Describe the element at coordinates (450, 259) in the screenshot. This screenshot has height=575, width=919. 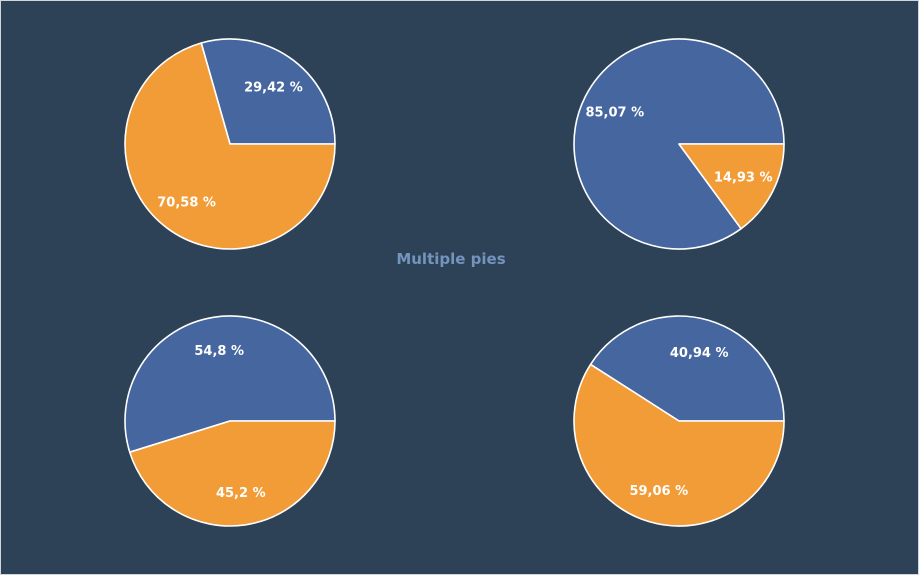
I see `chart-title: Multiple pies` at that location.